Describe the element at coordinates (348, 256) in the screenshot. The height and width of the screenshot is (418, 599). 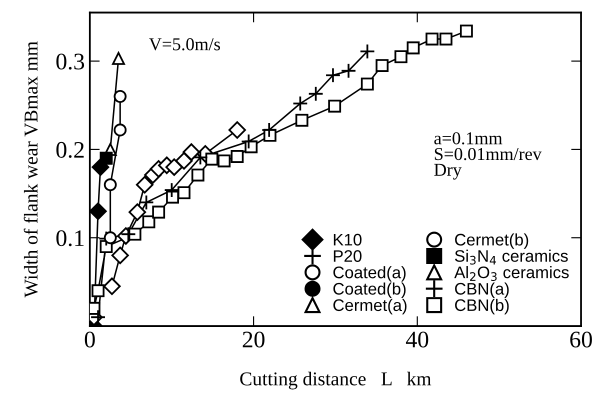
I see `legend-label: P20` at that location.